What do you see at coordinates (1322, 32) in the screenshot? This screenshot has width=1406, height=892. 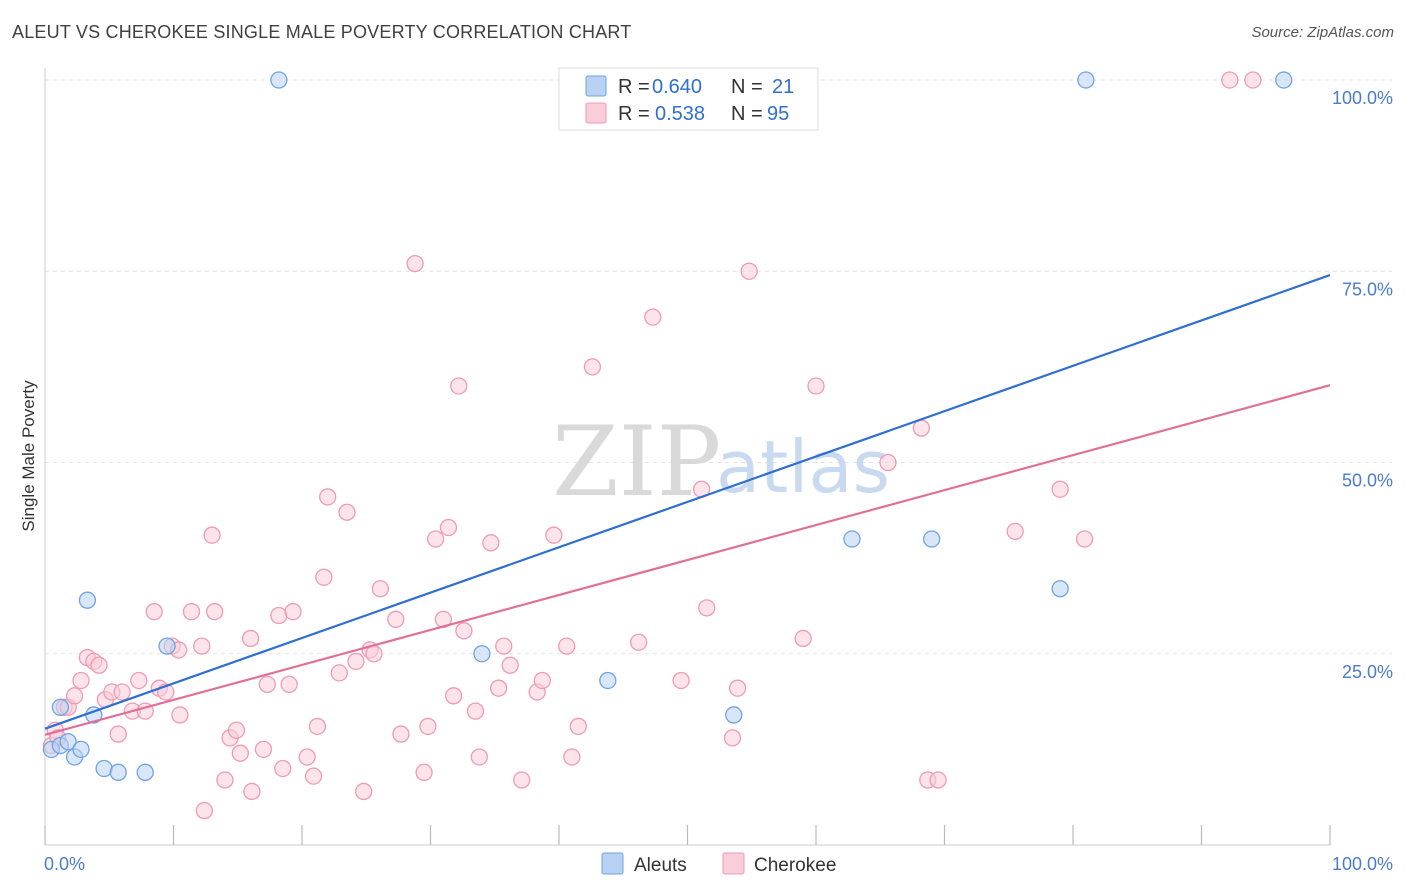 I see `source-label: Source: ZipAtlas.com` at bounding box center [1322, 32].